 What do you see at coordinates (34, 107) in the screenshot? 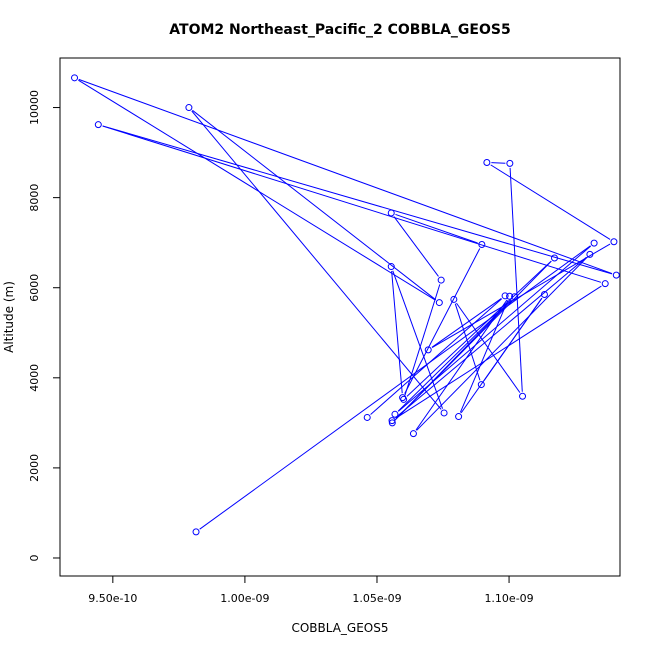
I see `y-tick-label: 10000` at bounding box center [34, 107].